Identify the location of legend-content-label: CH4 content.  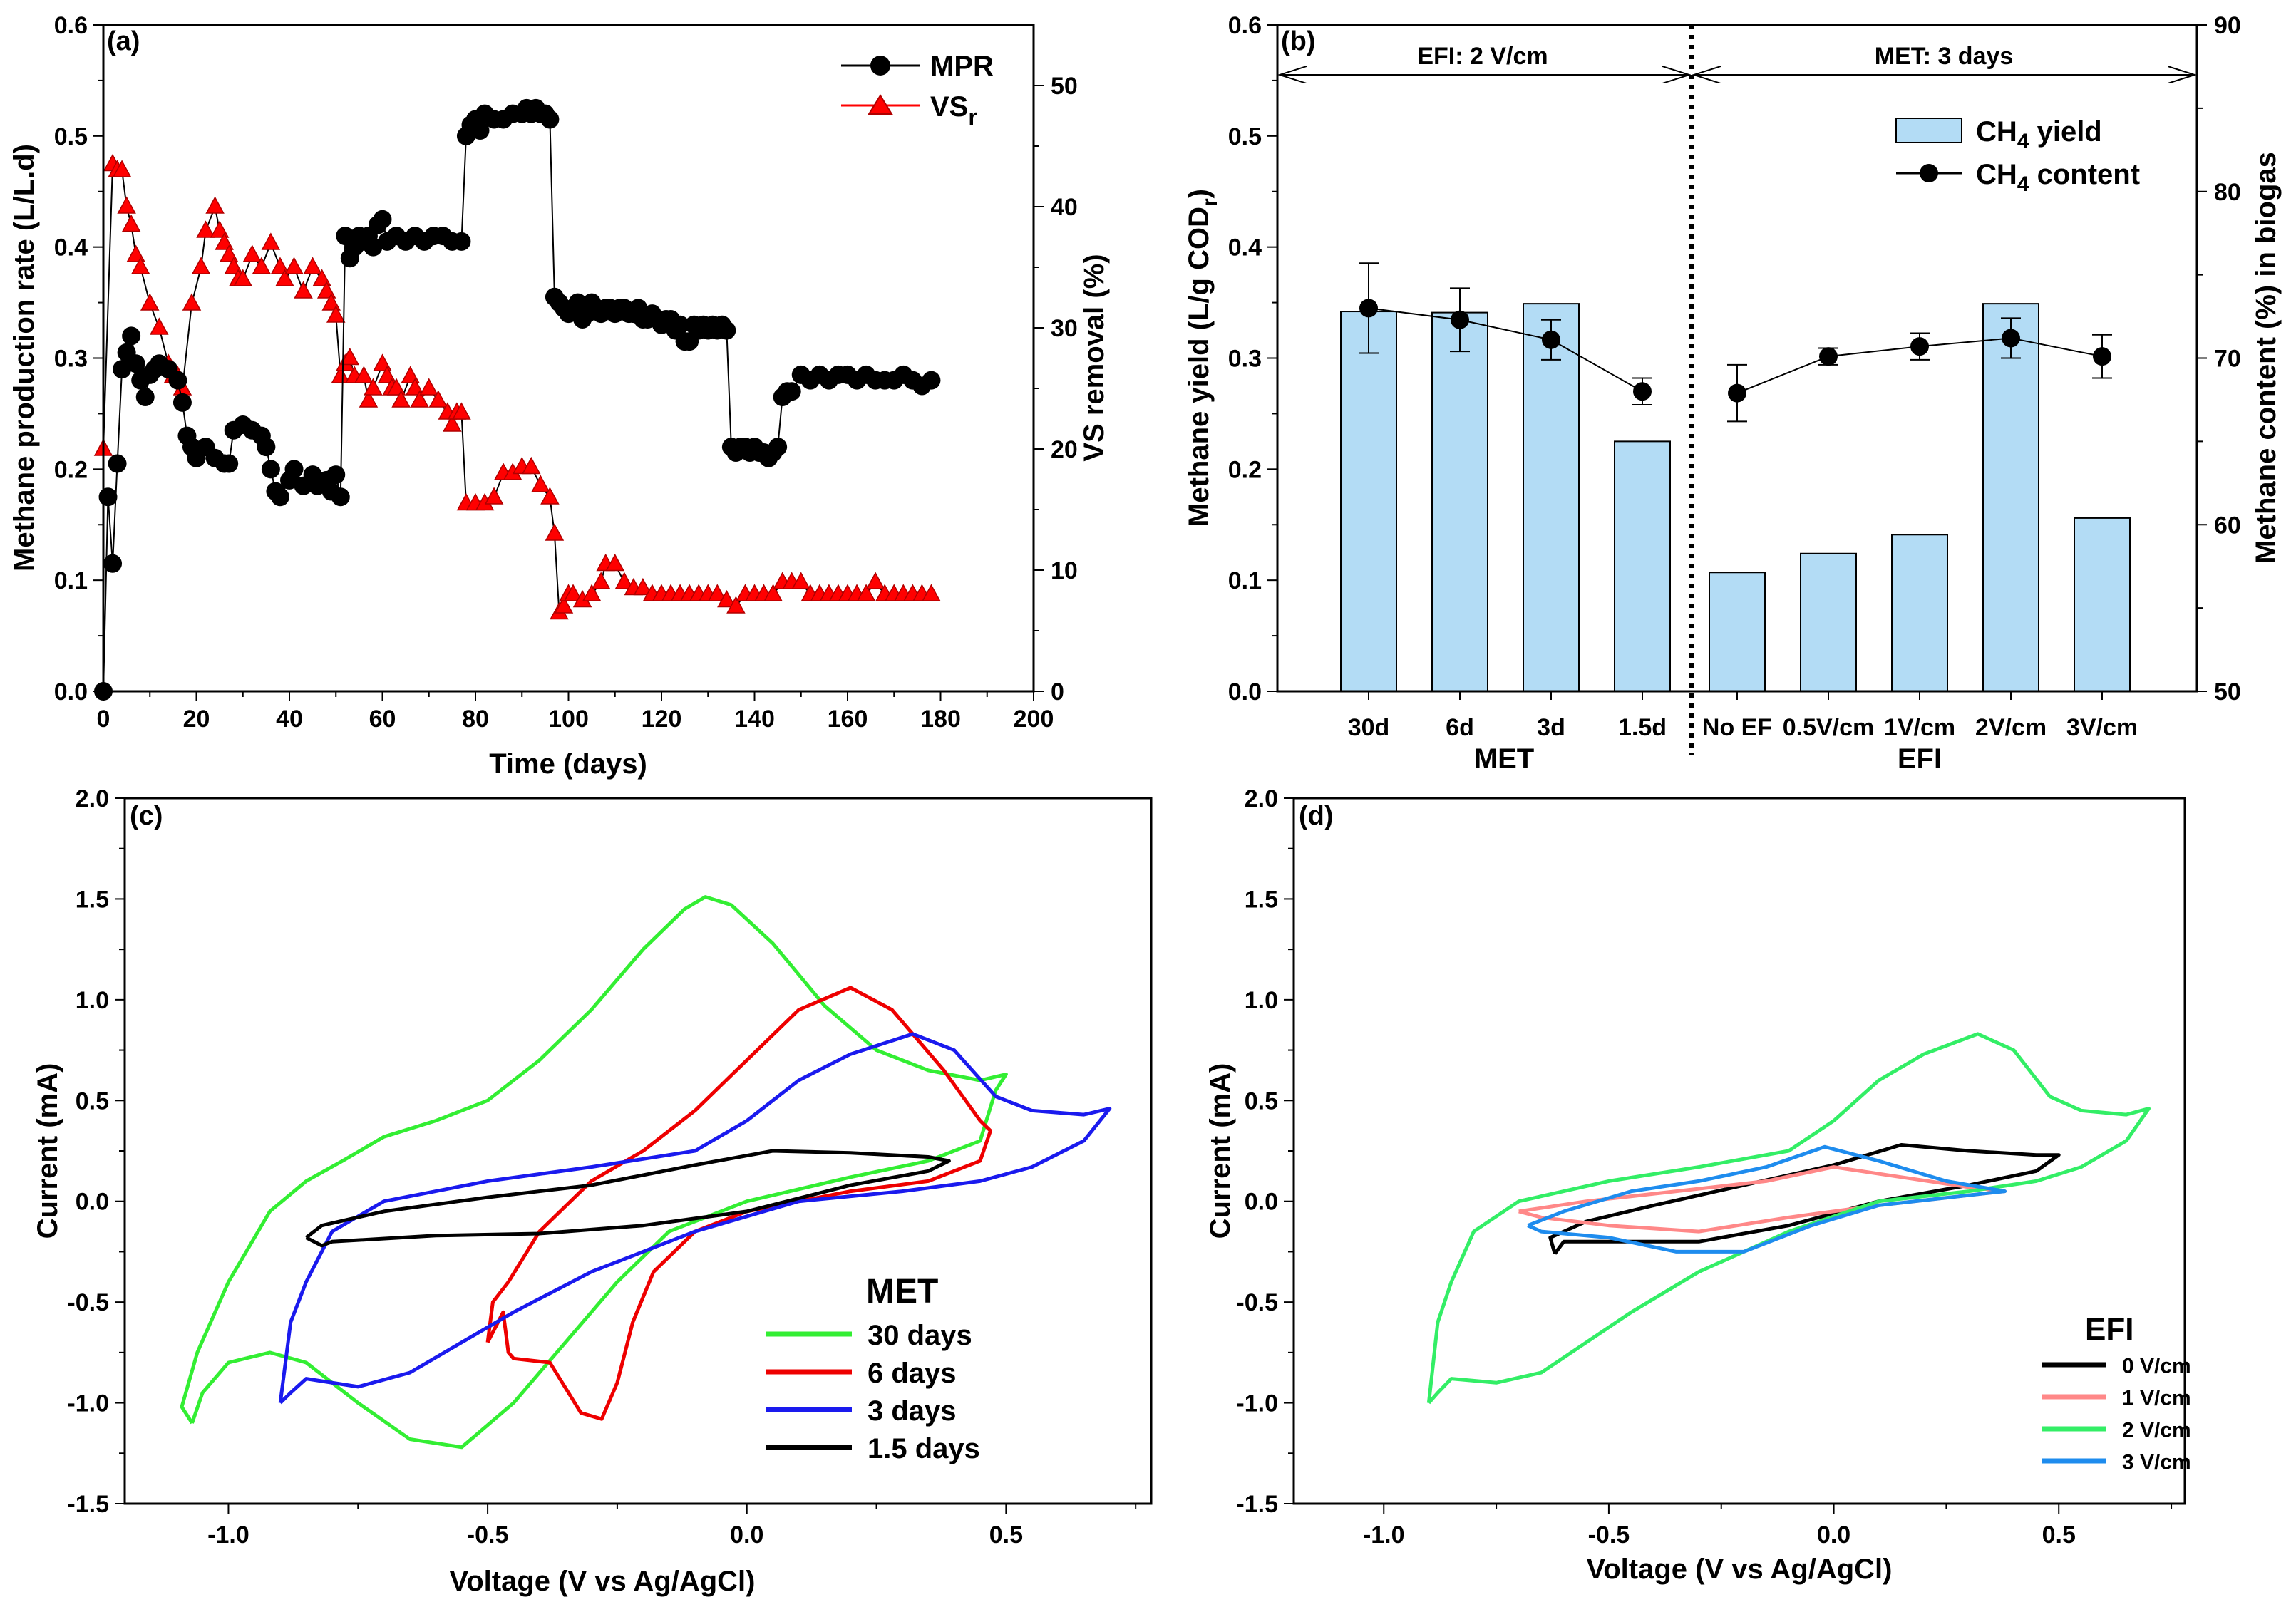
(2058, 177).